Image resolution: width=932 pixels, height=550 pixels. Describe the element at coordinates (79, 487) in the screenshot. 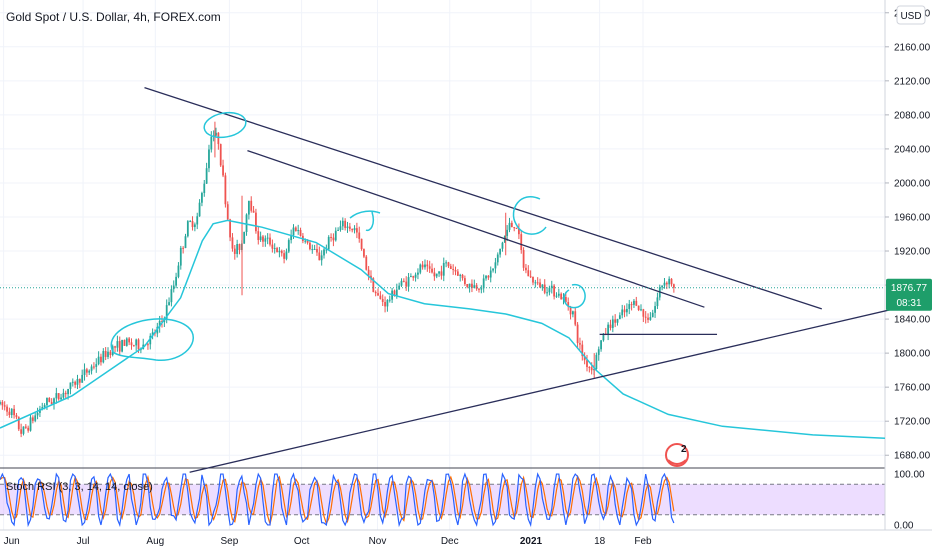

I see `indicator-label: Stoch RSI (3, 3, 14, 14, close)` at that location.